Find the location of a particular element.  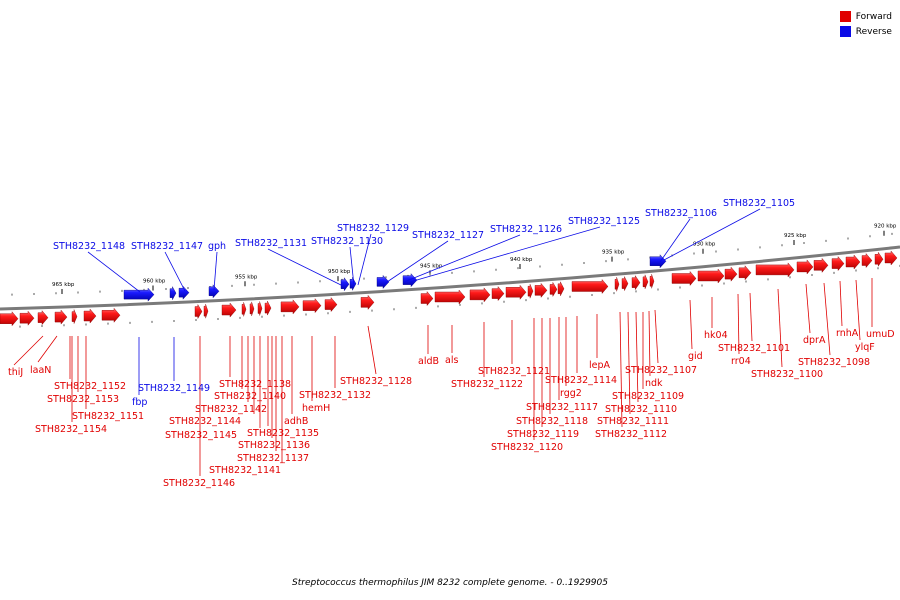

gene-label-aldb: aldB is located at coordinates (428, 361).